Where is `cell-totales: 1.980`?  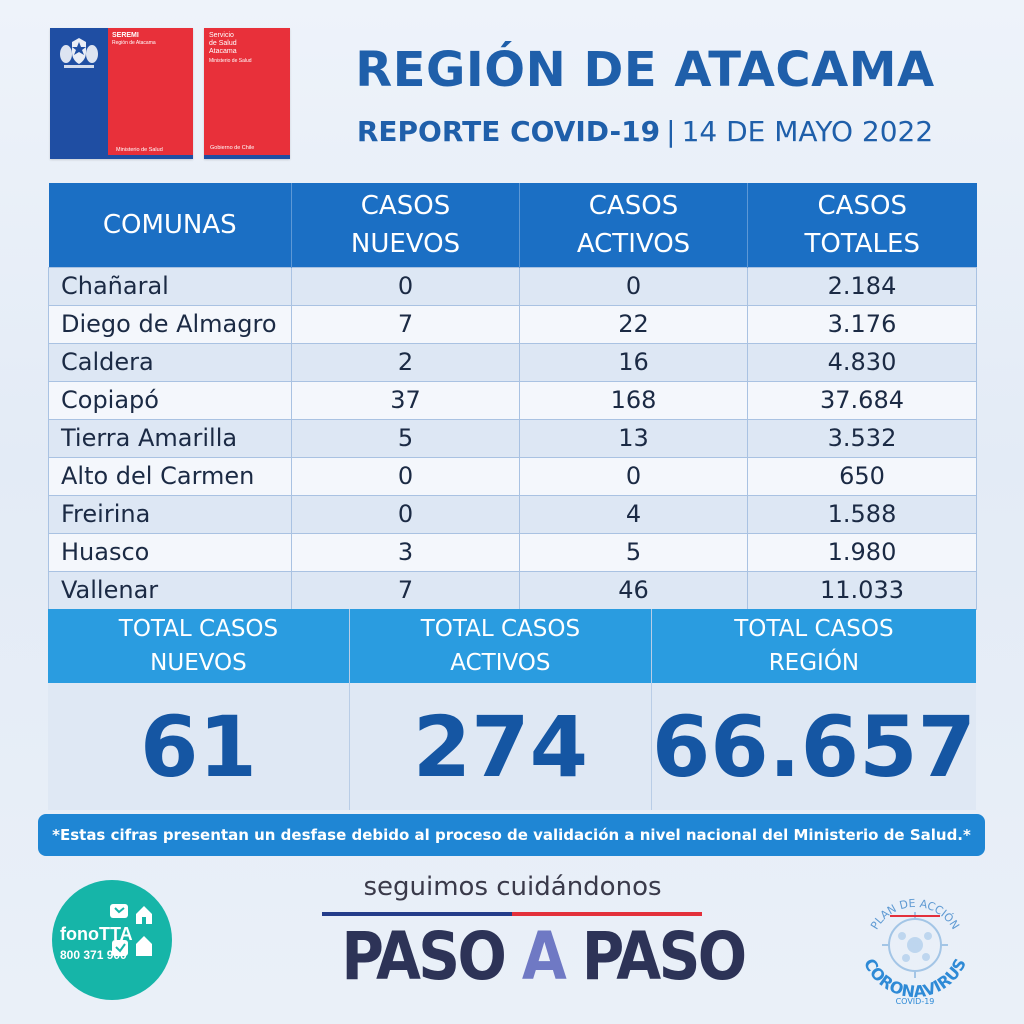 cell-totales: 1.980 is located at coordinates (862, 552).